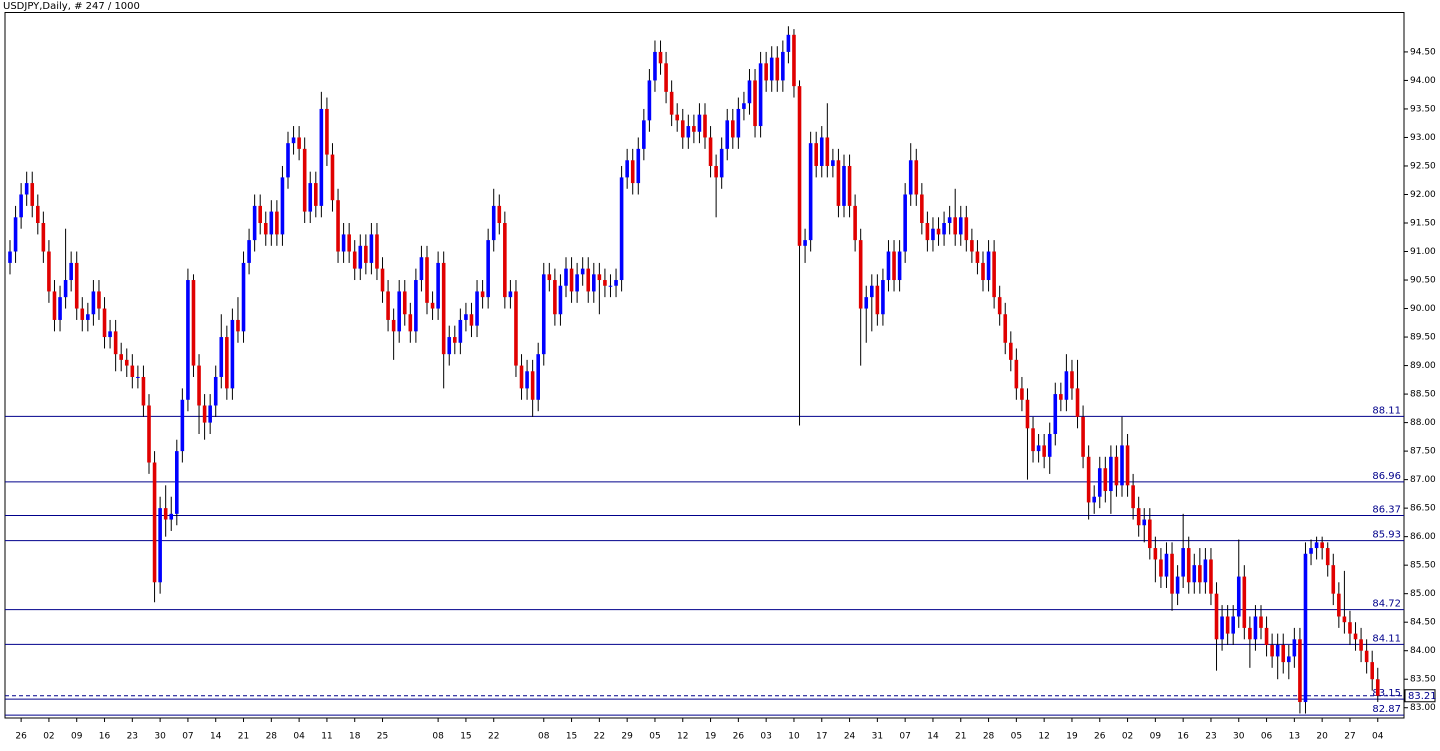 This screenshot has width=1440, height=751. Describe the element at coordinates (48, 737) in the screenshot. I see `x-tick-label: 02` at that location.